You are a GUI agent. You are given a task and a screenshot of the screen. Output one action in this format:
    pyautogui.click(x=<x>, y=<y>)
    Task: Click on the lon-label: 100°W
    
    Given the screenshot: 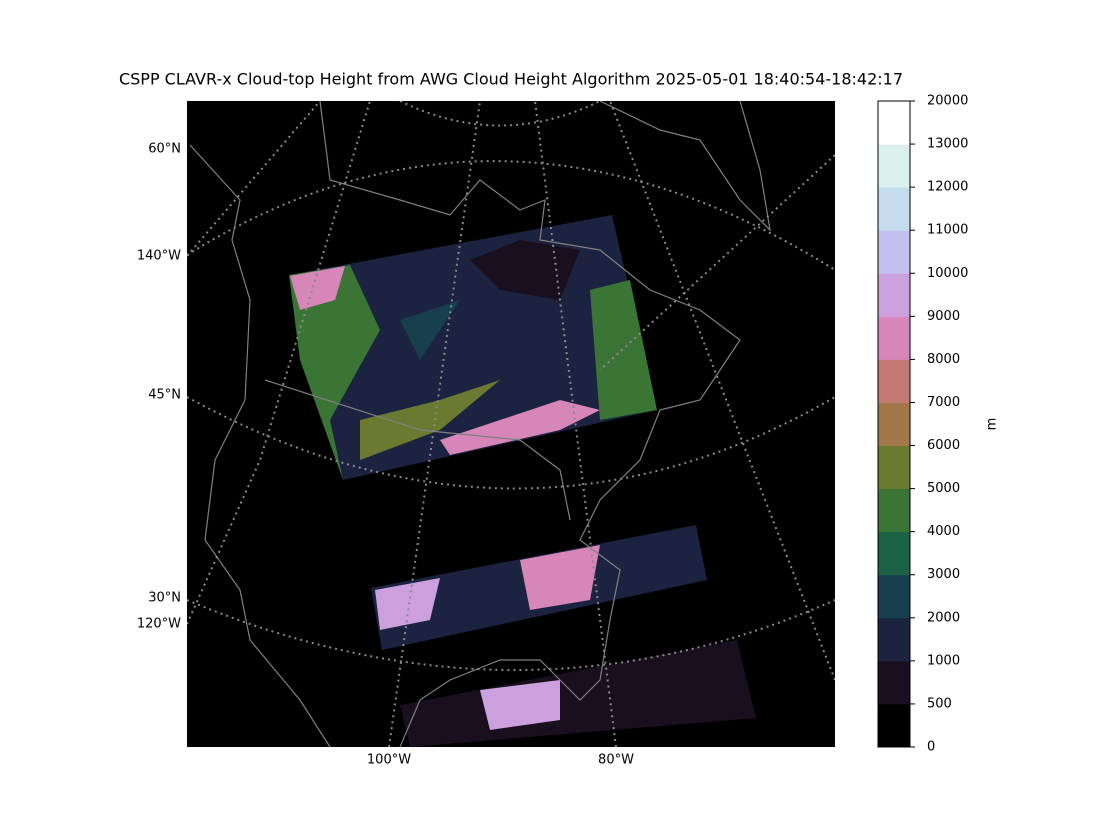 What is the action you would take?
    pyautogui.click(x=389, y=760)
    